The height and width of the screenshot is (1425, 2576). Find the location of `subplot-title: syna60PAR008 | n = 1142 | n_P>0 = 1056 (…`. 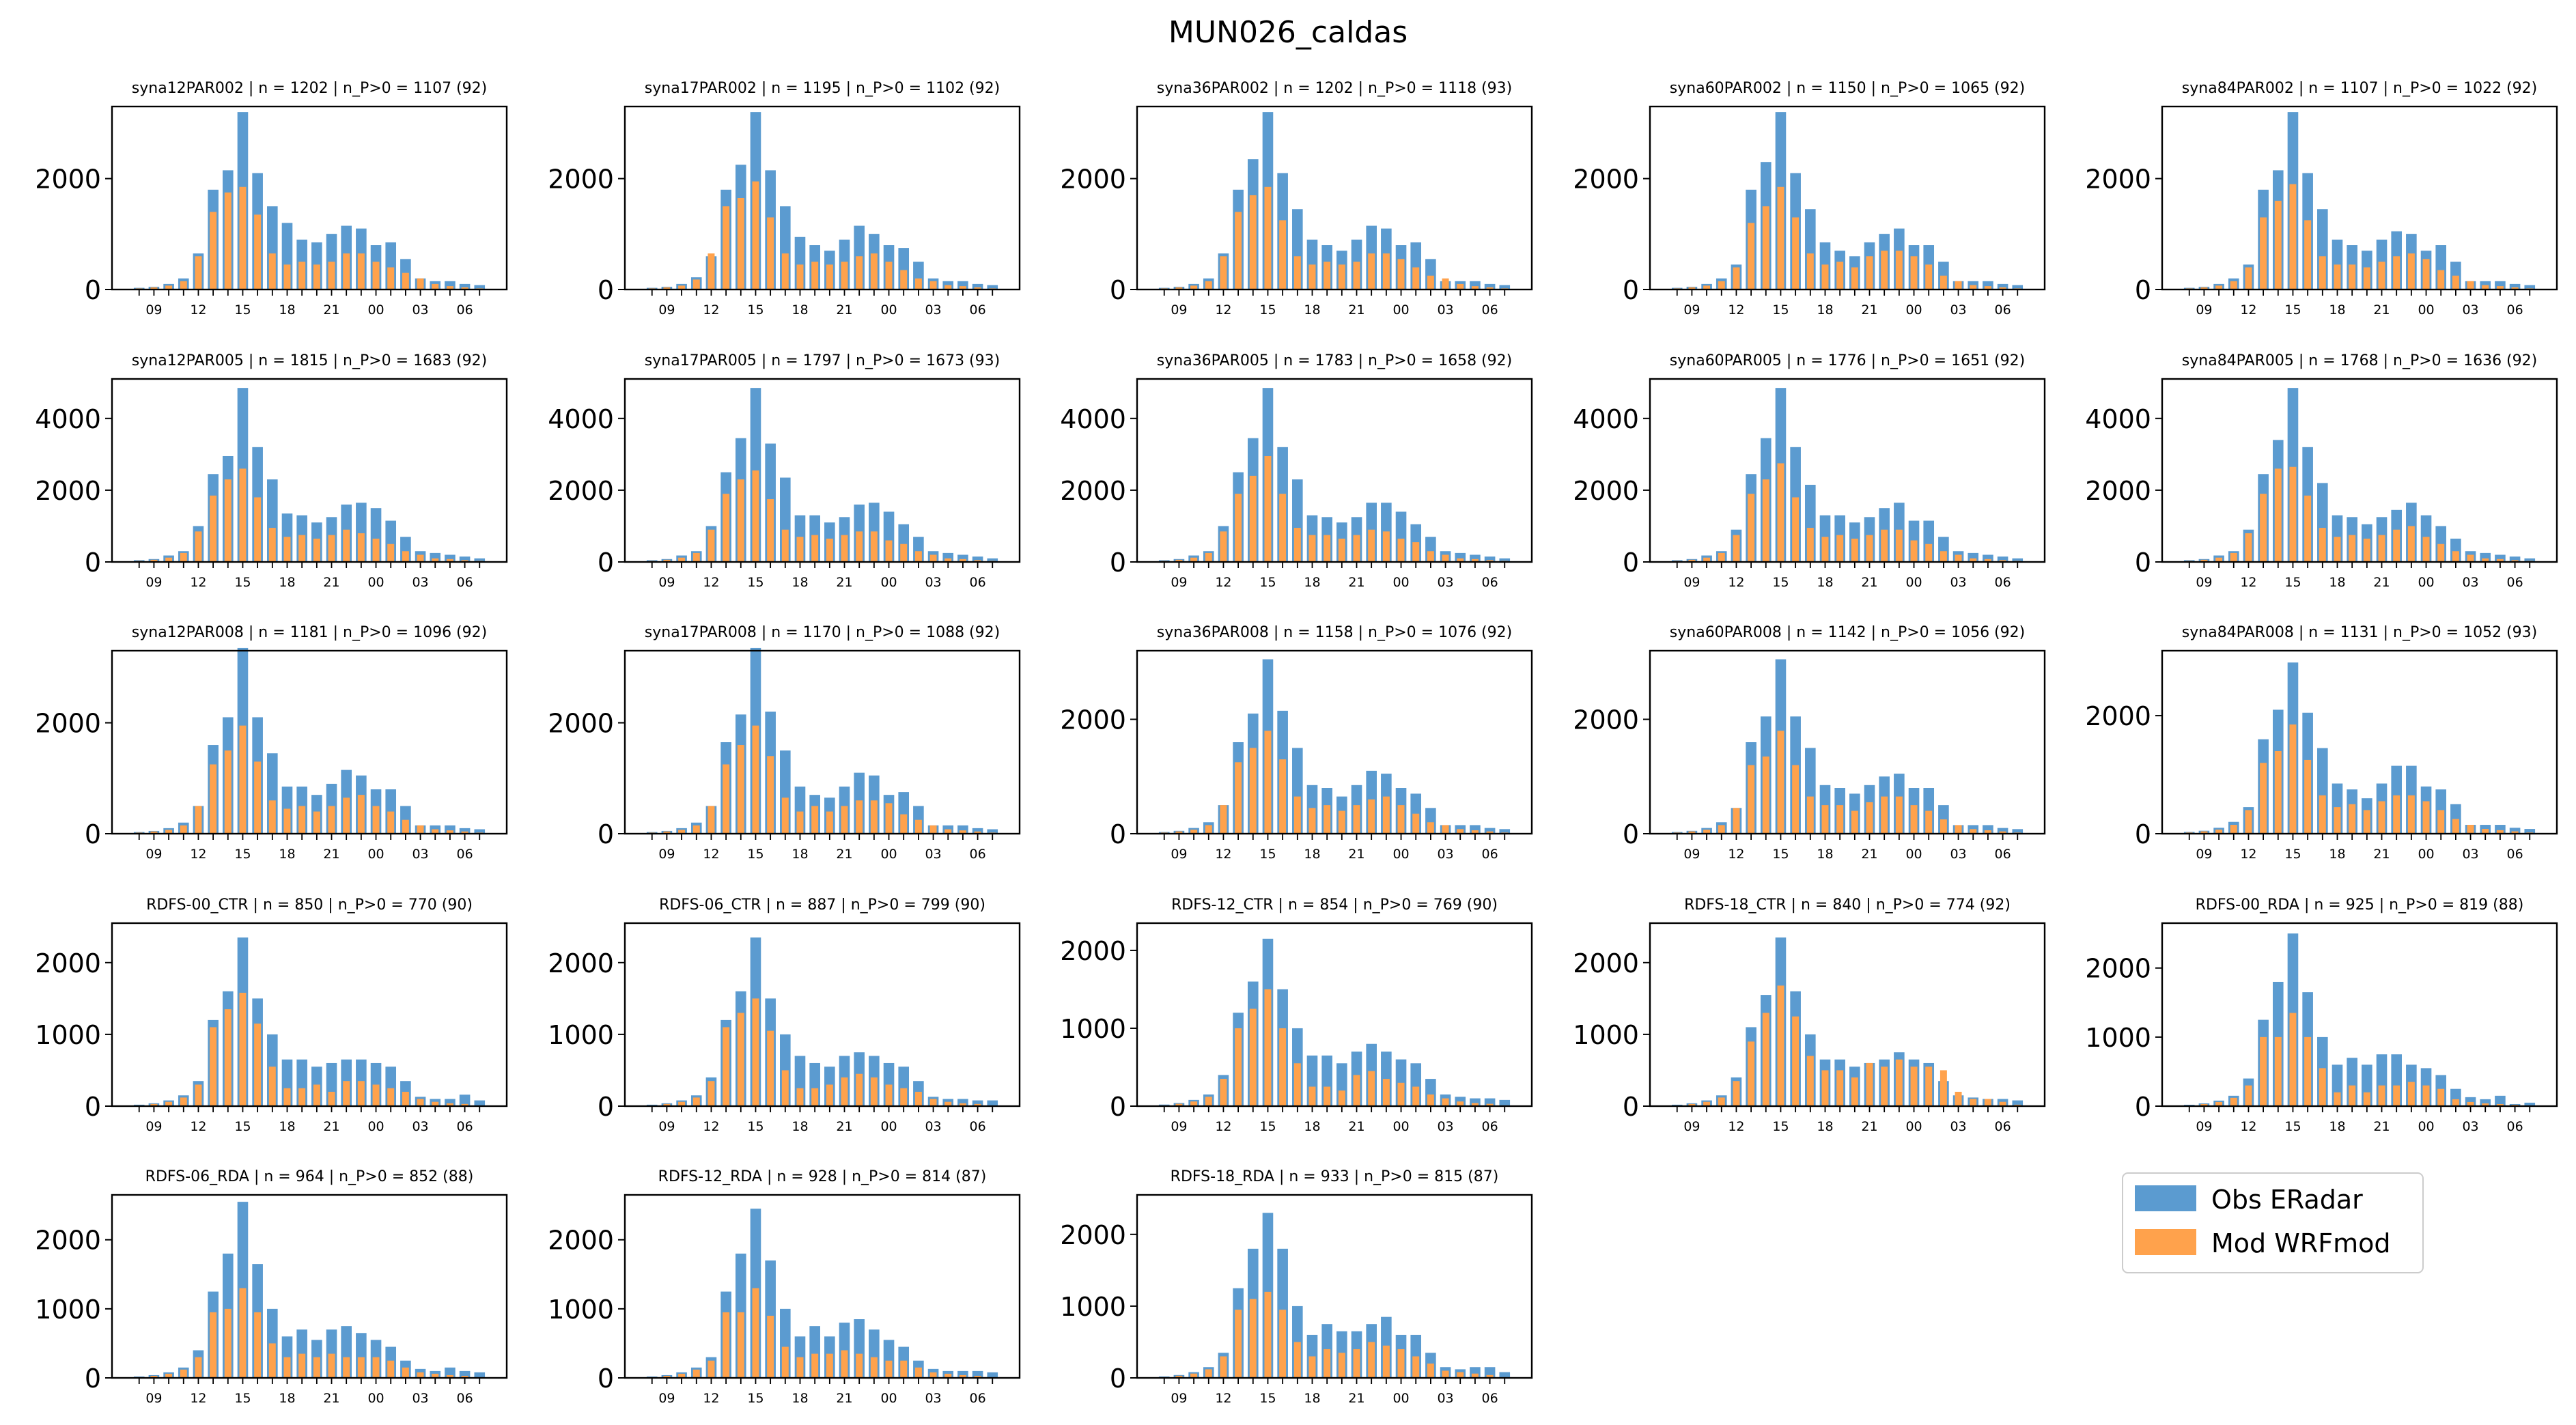

subplot-title: syna60PAR008 | n = 1142 | n_P>0 = 1056 (… is located at coordinates (1847, 632).